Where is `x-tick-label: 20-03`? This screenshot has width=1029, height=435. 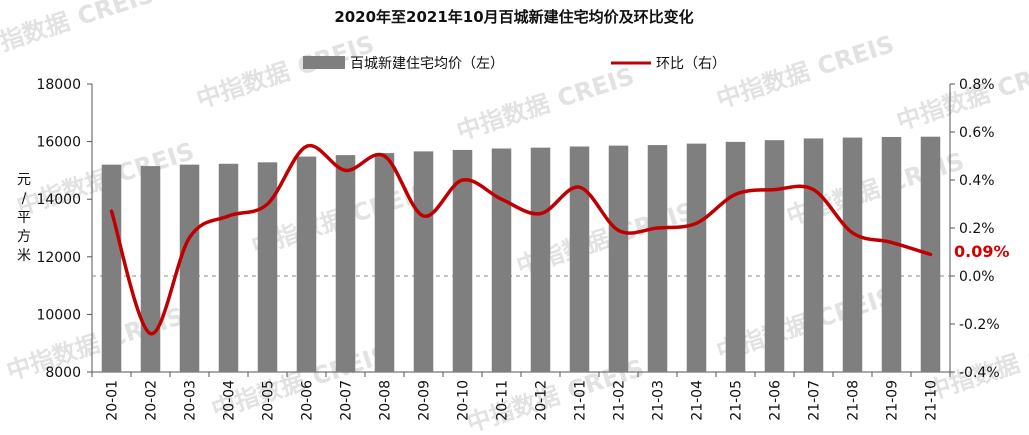 x-tick-label: 20-03 is located at coordinates (191, 400).